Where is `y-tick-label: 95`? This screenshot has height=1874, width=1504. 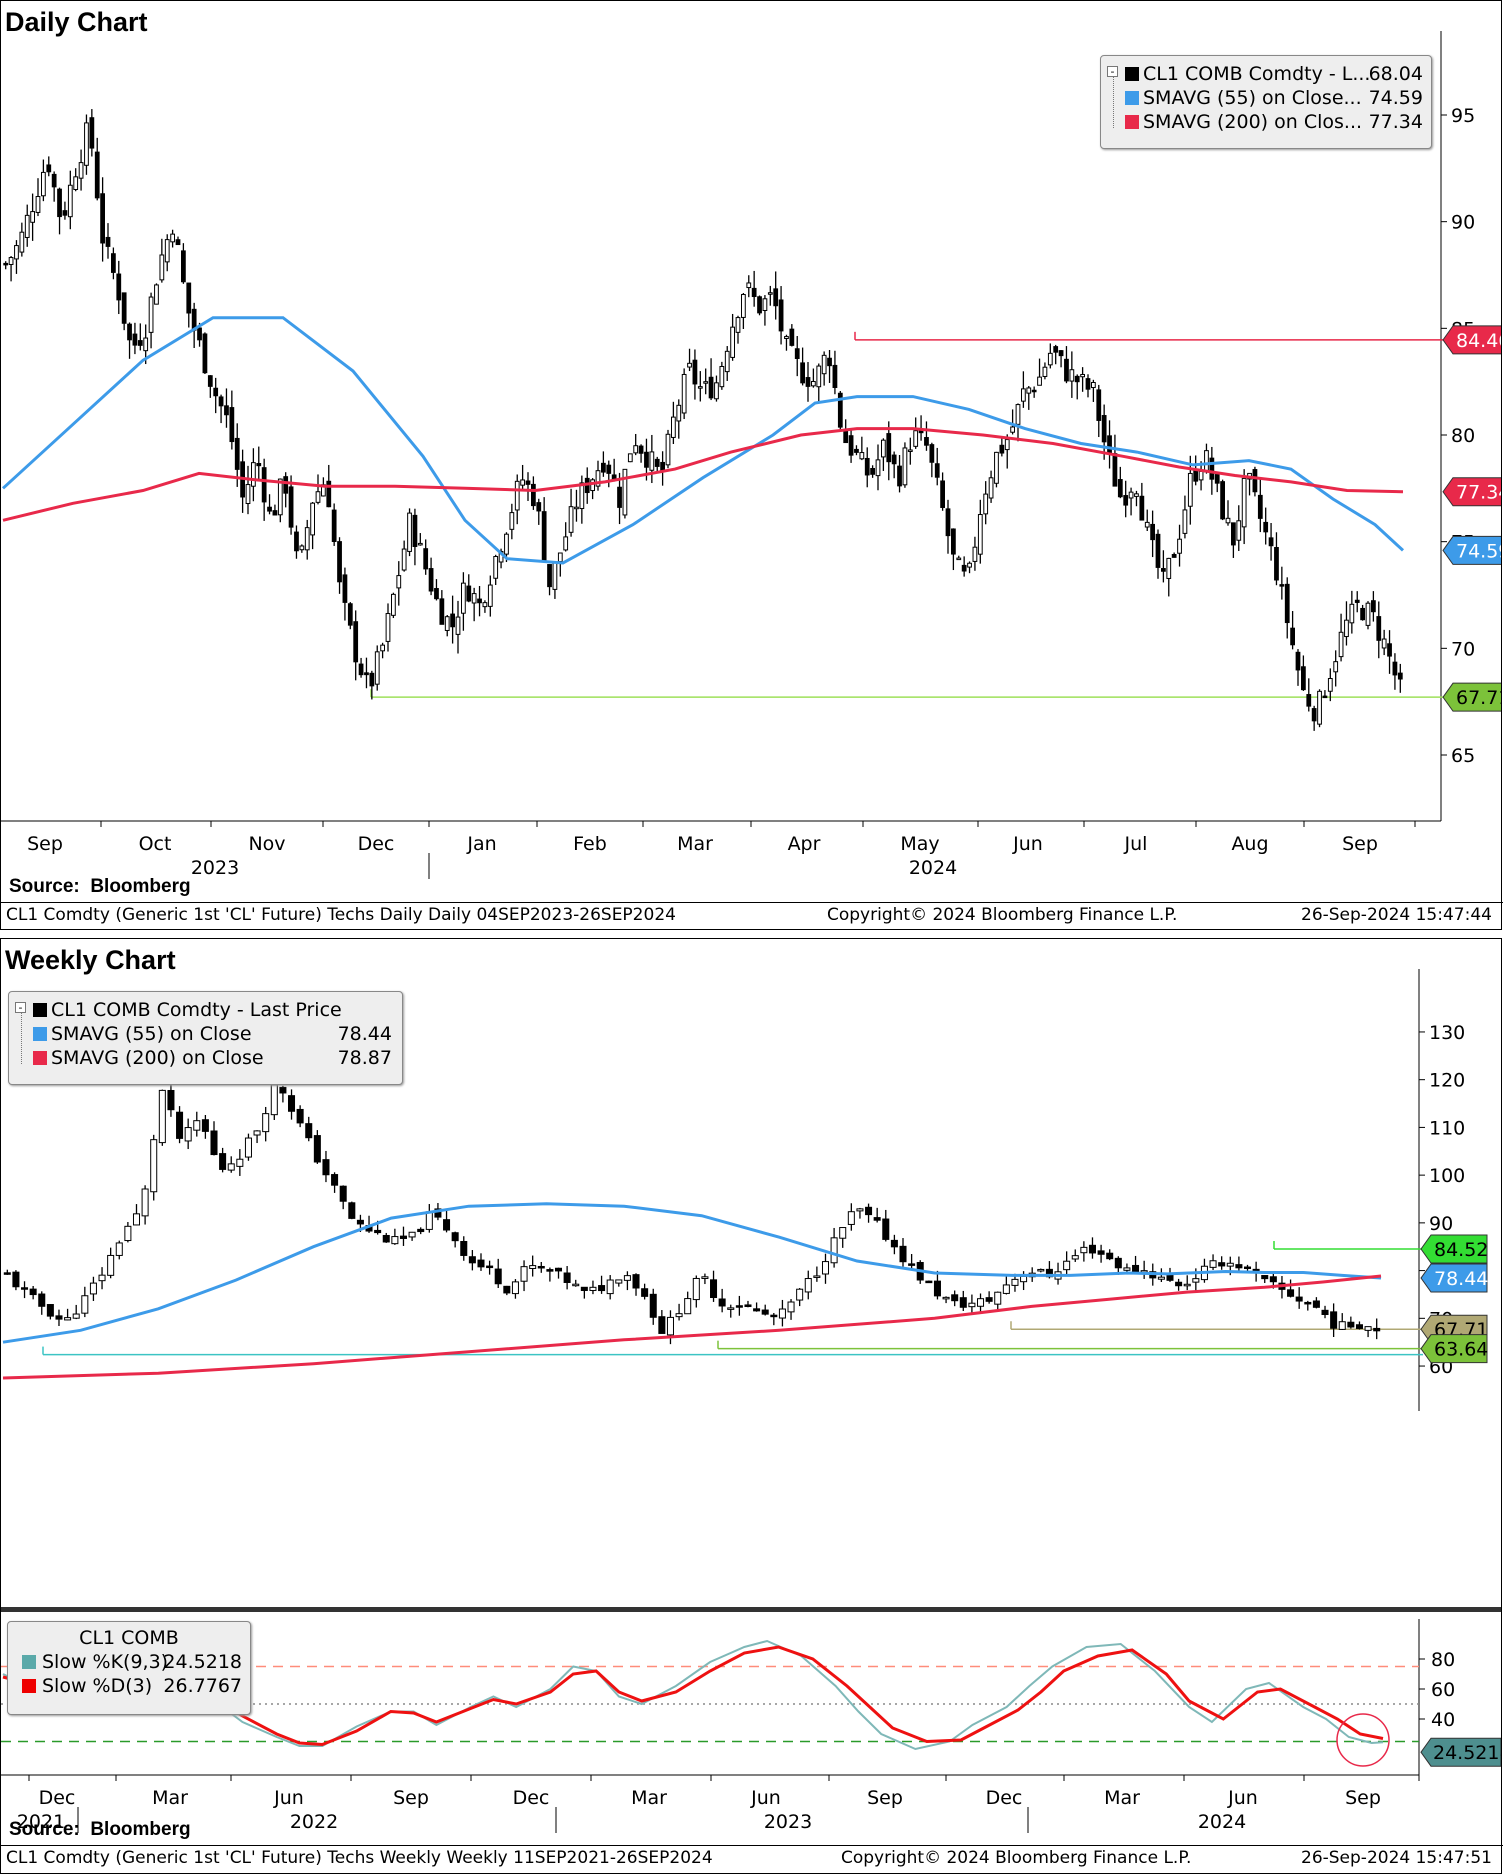 y-tick-label: 95 is located at coordinates (1463, 116).